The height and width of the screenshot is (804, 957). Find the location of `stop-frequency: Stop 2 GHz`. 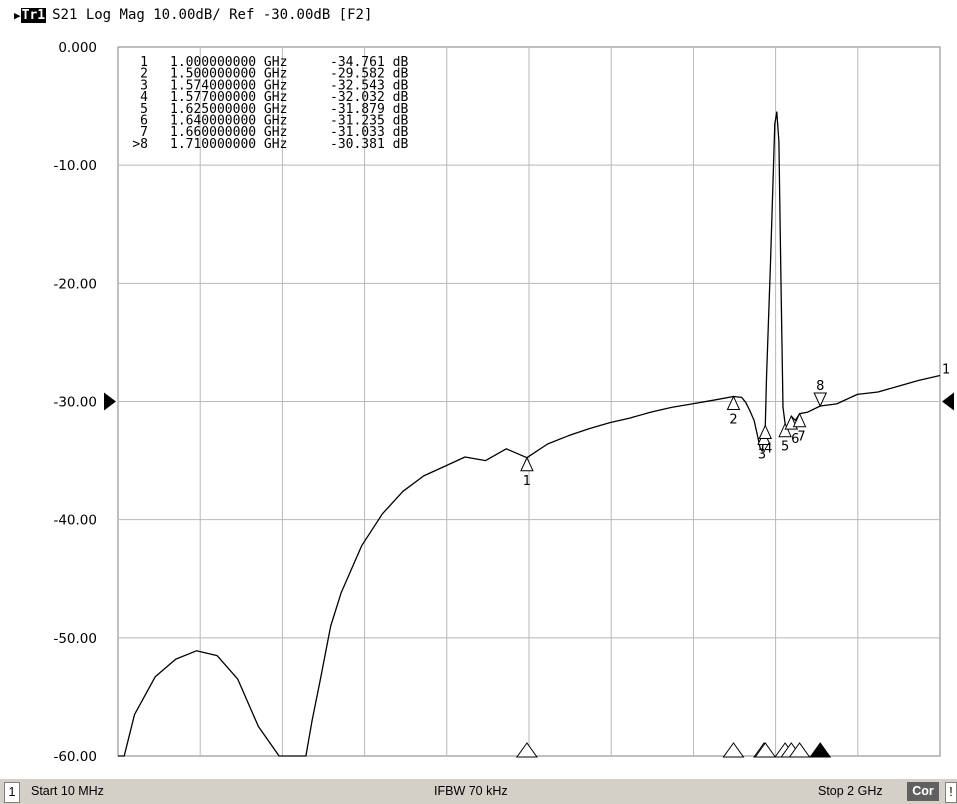

stop-frequency: Stop 2 GHz is located at coordinates (850, 791).